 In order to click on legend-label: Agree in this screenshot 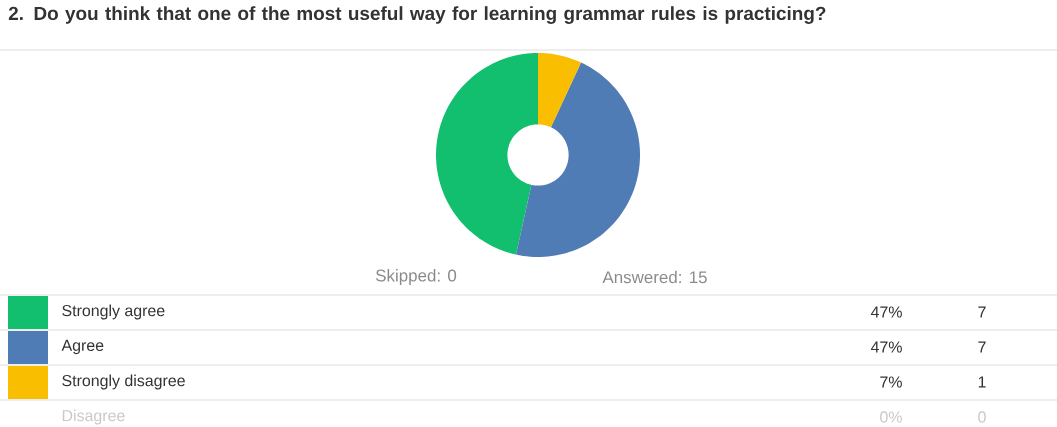, I will do `click(82, 347)`.